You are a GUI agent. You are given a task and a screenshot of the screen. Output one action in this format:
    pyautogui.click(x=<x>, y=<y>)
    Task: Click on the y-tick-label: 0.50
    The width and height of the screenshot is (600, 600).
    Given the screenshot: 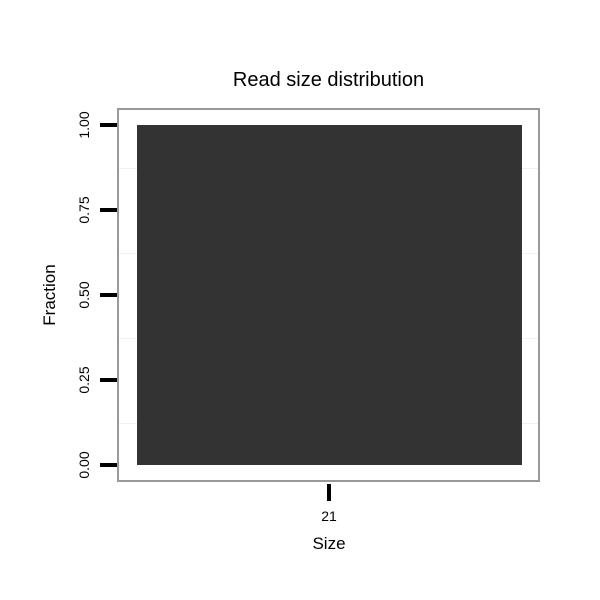 What is the action you would take?
    pyautogui.click(x=84, y=295)
    